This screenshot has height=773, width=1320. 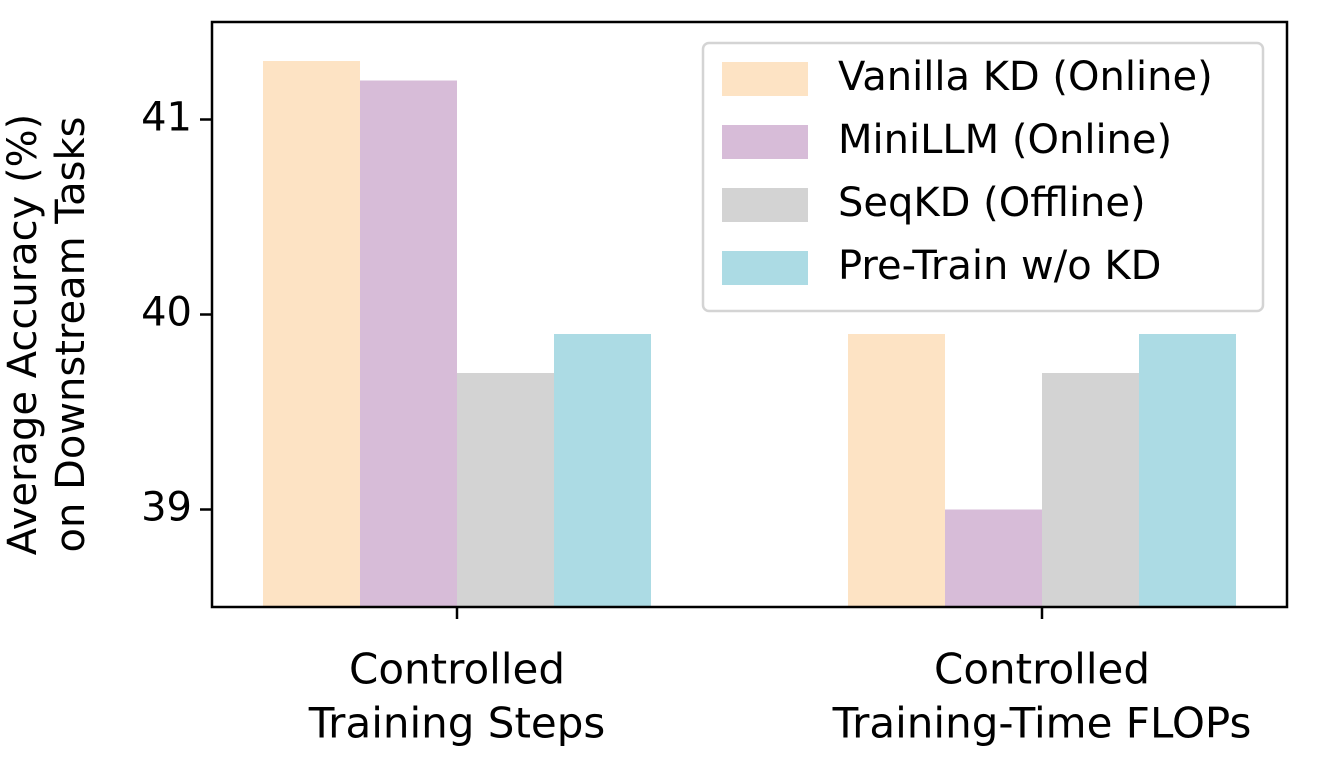 What do you see at coordinates (166, 313) in the screenshot?
I see `y-tick-label-2: 40` at bounding box center [166, 313].